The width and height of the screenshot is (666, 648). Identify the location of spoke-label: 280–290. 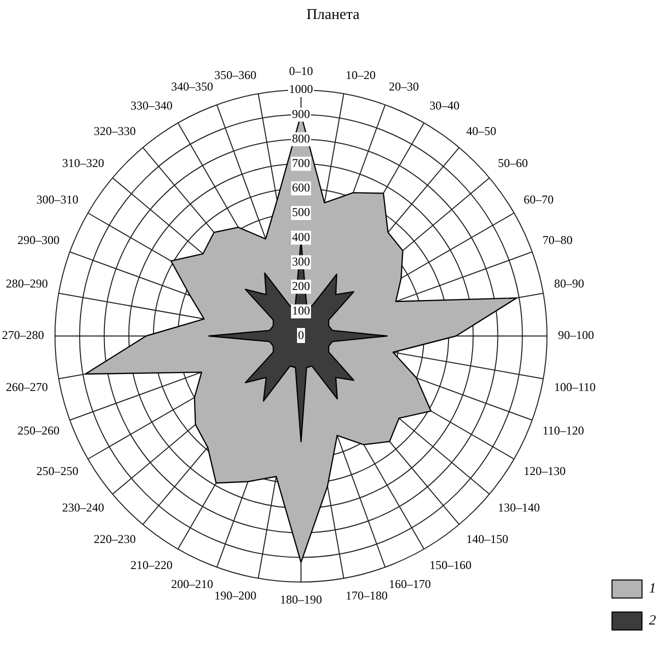
(27, 283).